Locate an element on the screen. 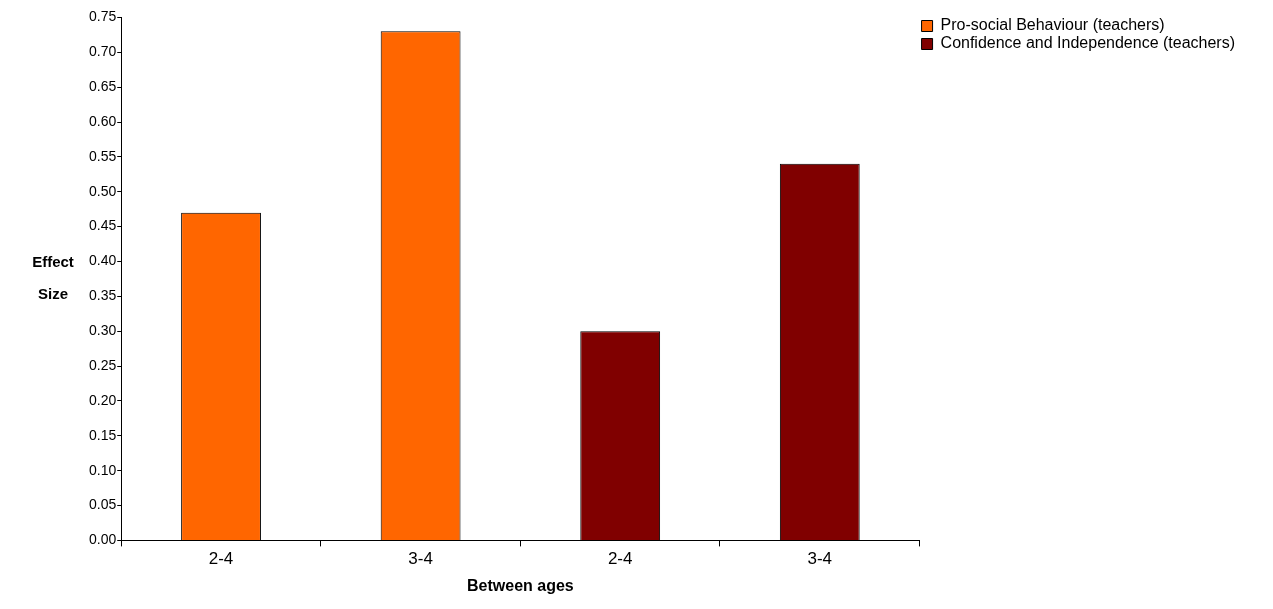 The image size is (1273, 609). y-tick-label: 0.55 is located at coordinates (103, 155).